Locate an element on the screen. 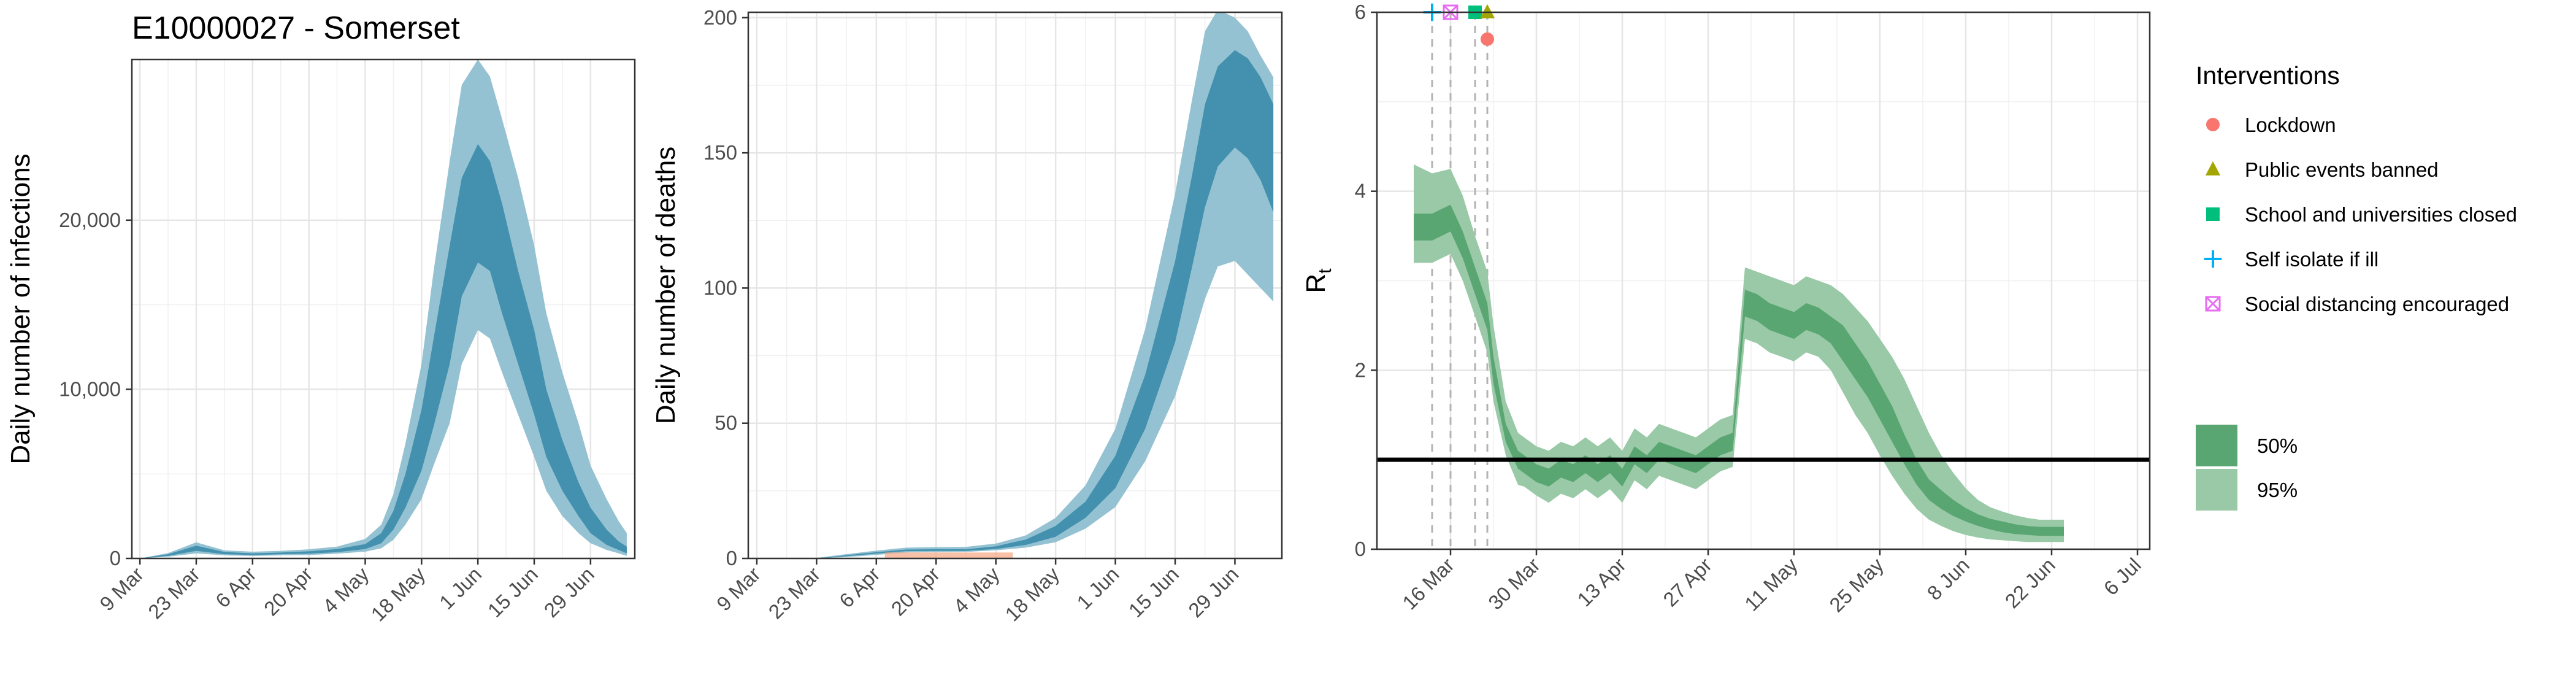  x-tick-label: 22 Jun is located at coordinates (2030, 583).